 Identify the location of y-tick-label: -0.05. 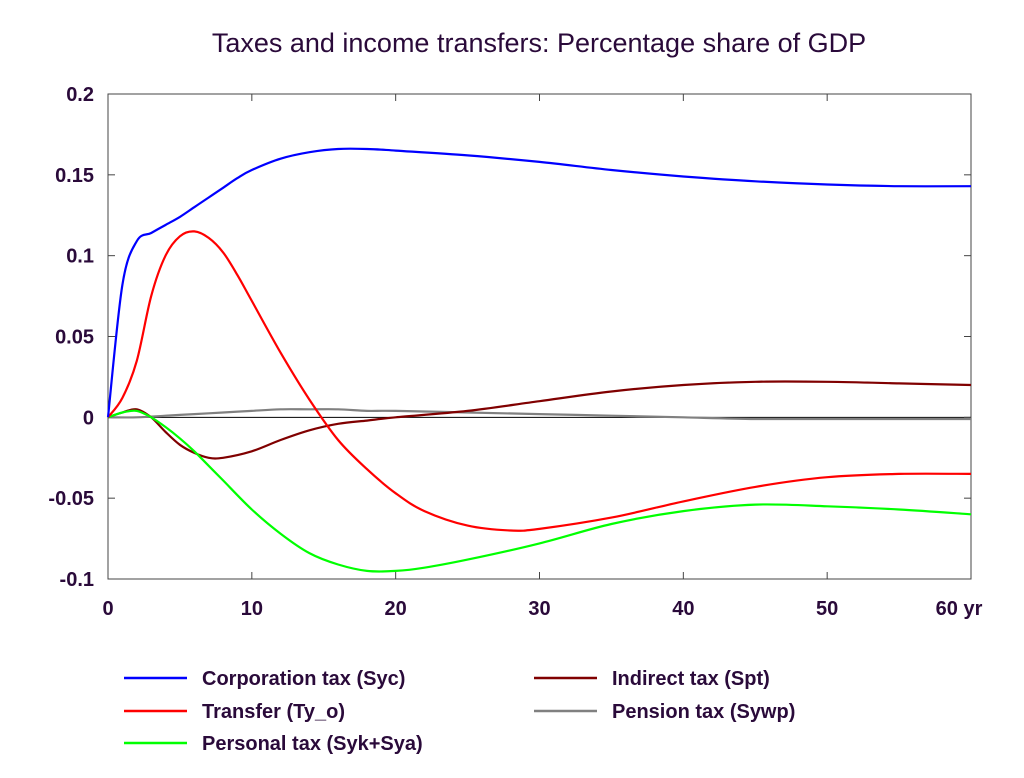
(71, 499).